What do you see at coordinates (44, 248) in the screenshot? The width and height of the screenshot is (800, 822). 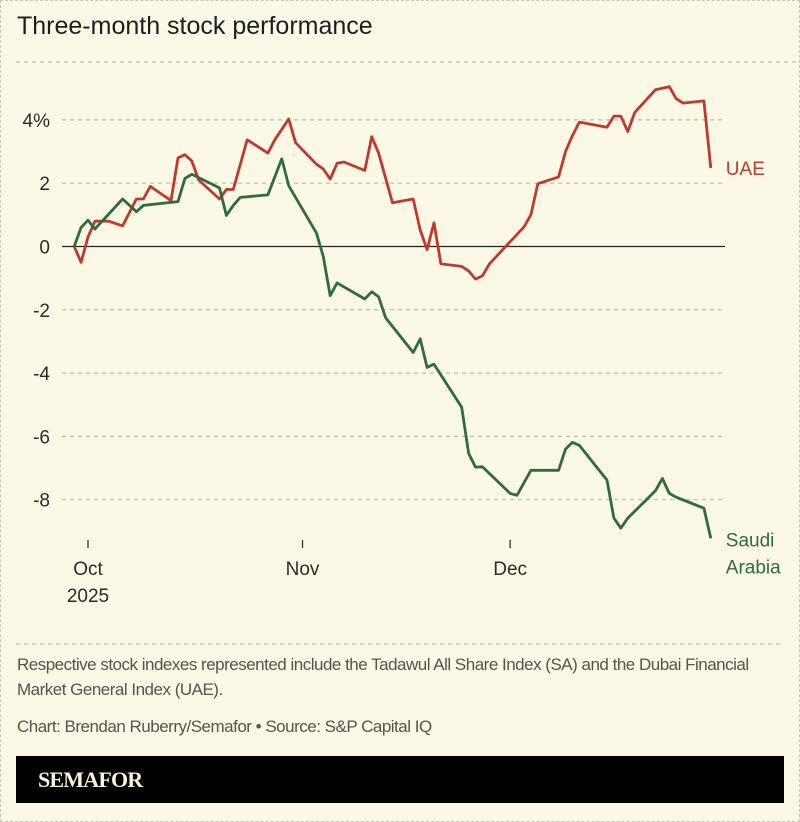 I see `y-tick-label: 0` at bounding box center [44, 248].